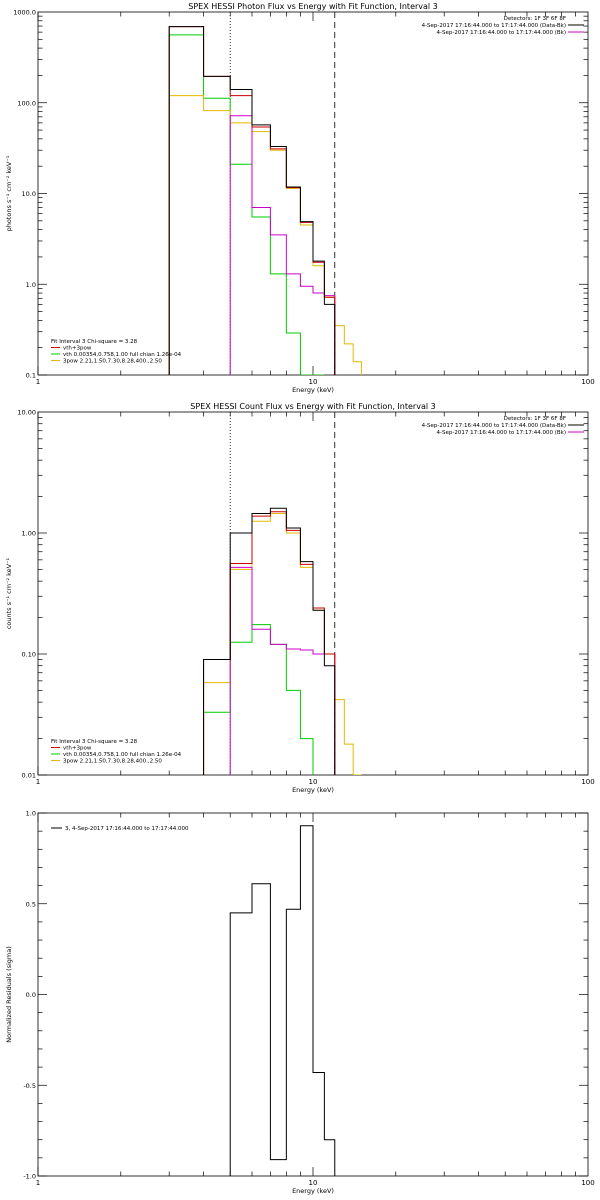  Describe the element at coordinates (29, 534) in the screenshot. I see `y-tick-label: 1.00` at that location.